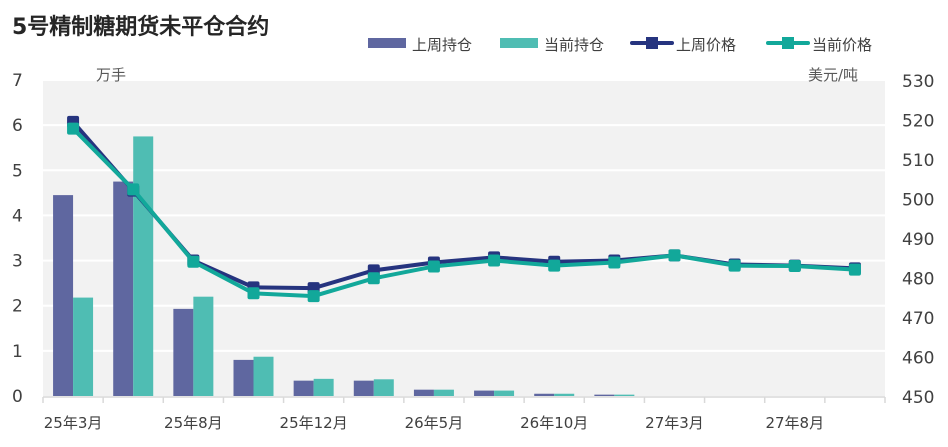 The width and height of the screenshot is (948, 447). Describe the element at coordinates (193, 423) in the screenshot. I see `x-tick-label: 25年8月` at that location.